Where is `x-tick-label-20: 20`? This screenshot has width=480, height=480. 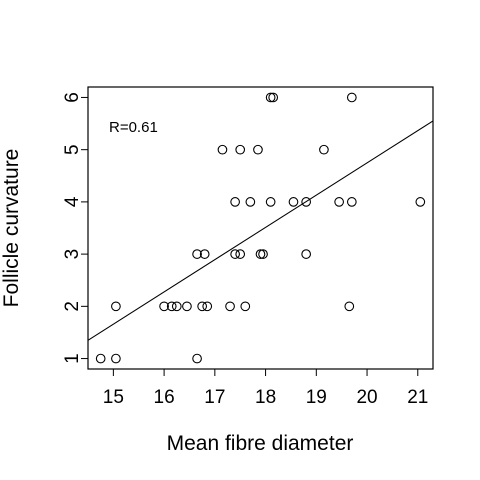
x-tick-label-20: 20 is located at coordinates (366, 397).